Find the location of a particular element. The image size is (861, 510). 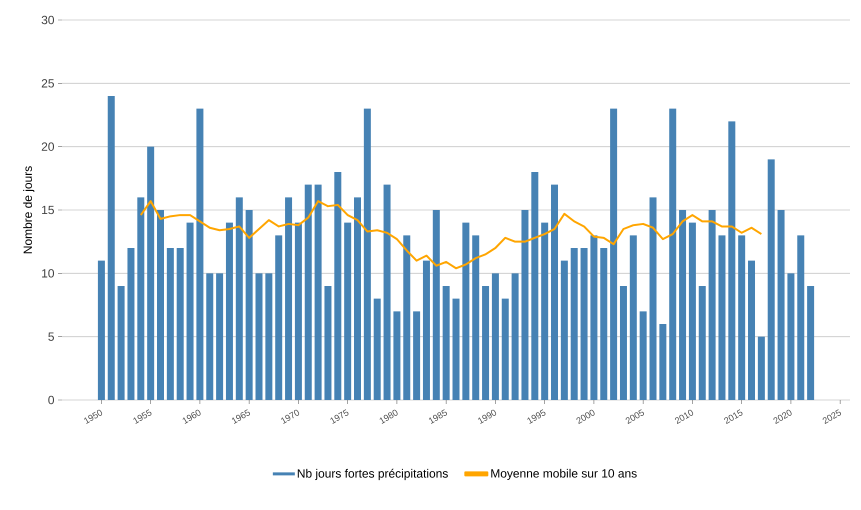

y-tick-label: 5 is located at coordinates (51, 336).